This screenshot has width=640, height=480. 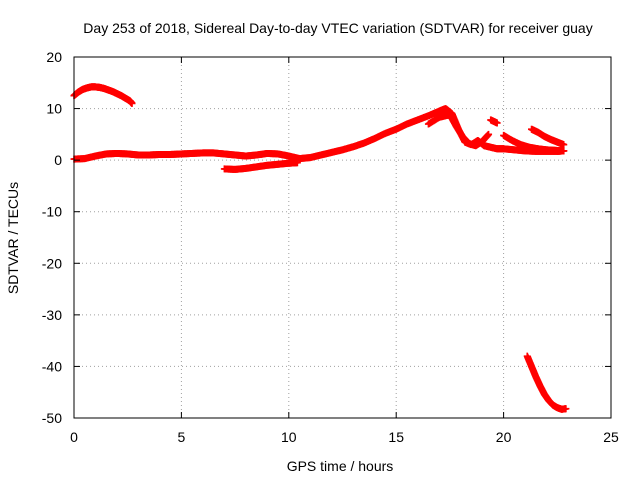 What do you see at coordinates (74, 437) in the screenshot?
I see `x-tick-label: 0` at bounding box center [74, 437].